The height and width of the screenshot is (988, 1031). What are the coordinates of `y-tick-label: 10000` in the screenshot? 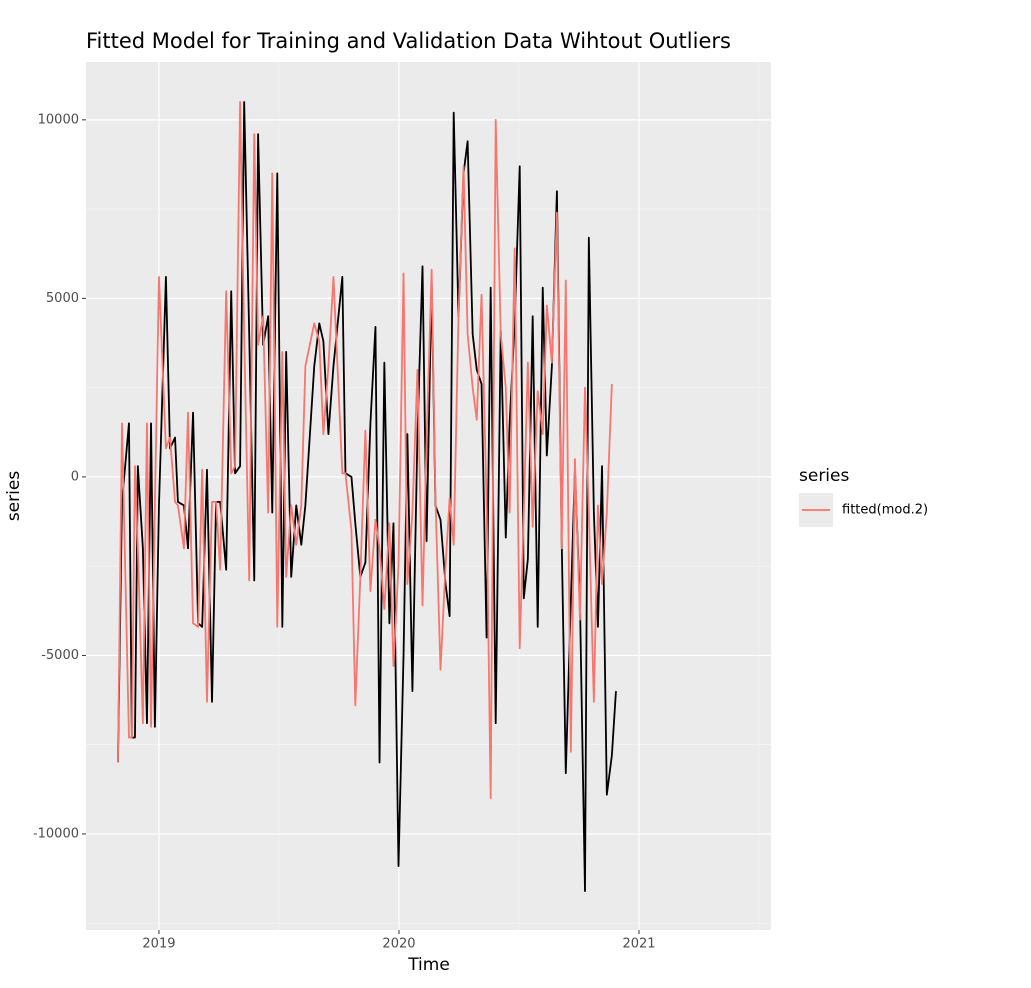 It's located at (58, 119).